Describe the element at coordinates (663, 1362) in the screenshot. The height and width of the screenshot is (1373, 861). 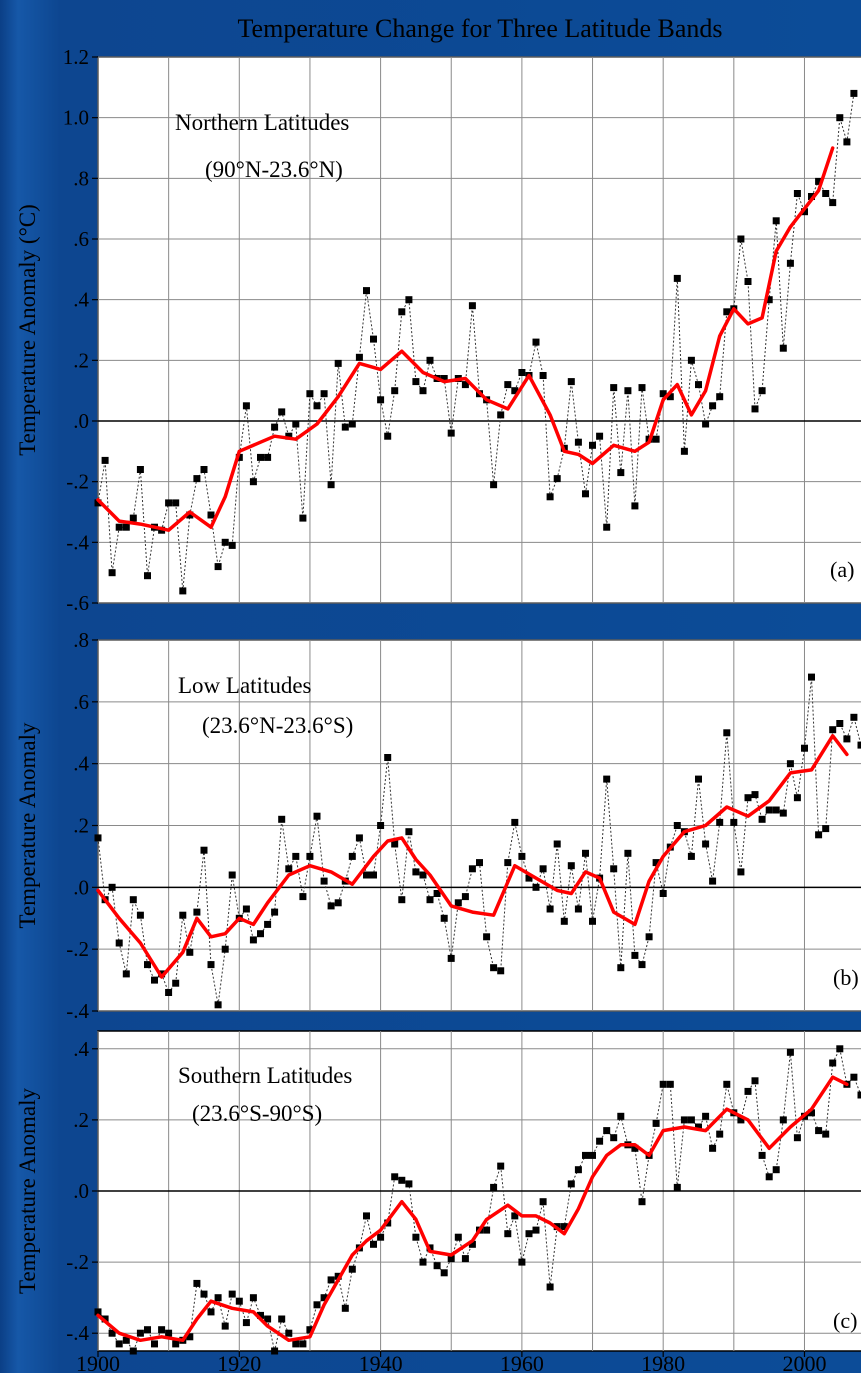
I see `x-tick-label: 1980` at that location.